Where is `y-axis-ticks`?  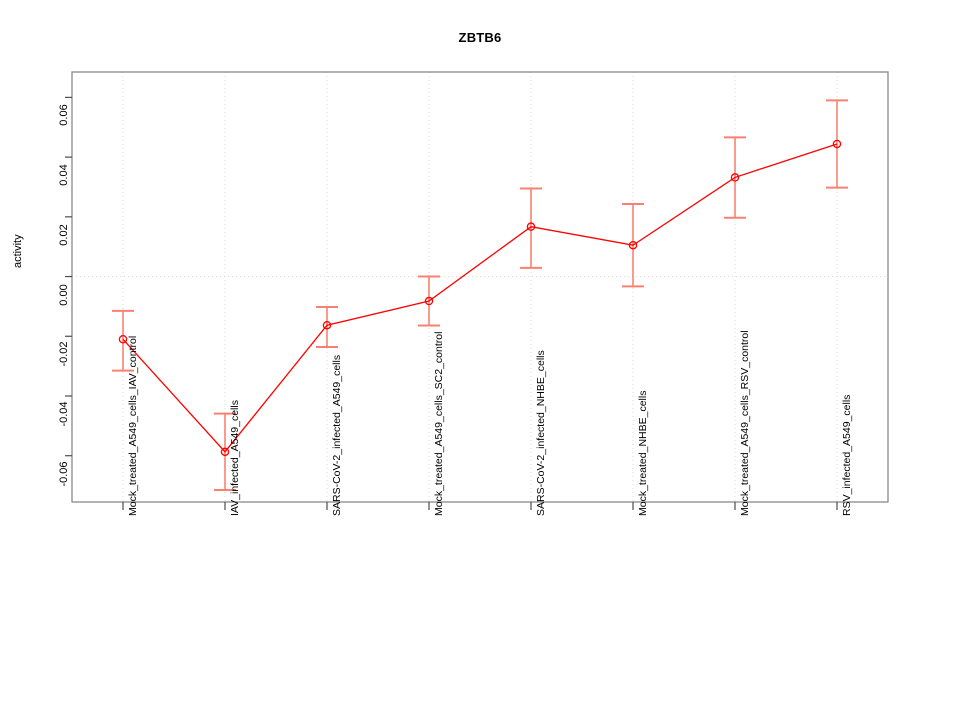 y-axis-ticks is located at coordinates (68, 276).